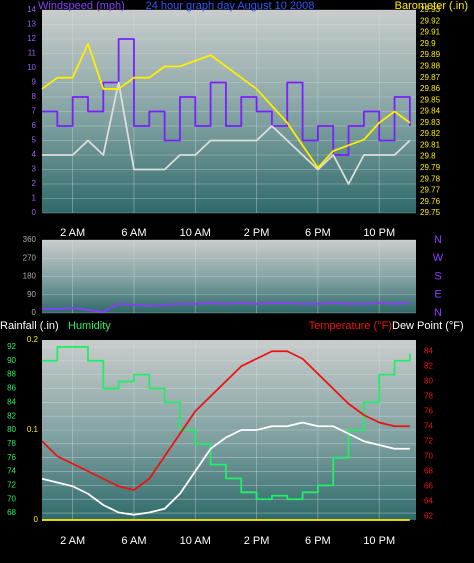 Image resolution: width=474 pixels, height=563 pixels. I want to click on y2-tick-label: 66, so click(428, 485).